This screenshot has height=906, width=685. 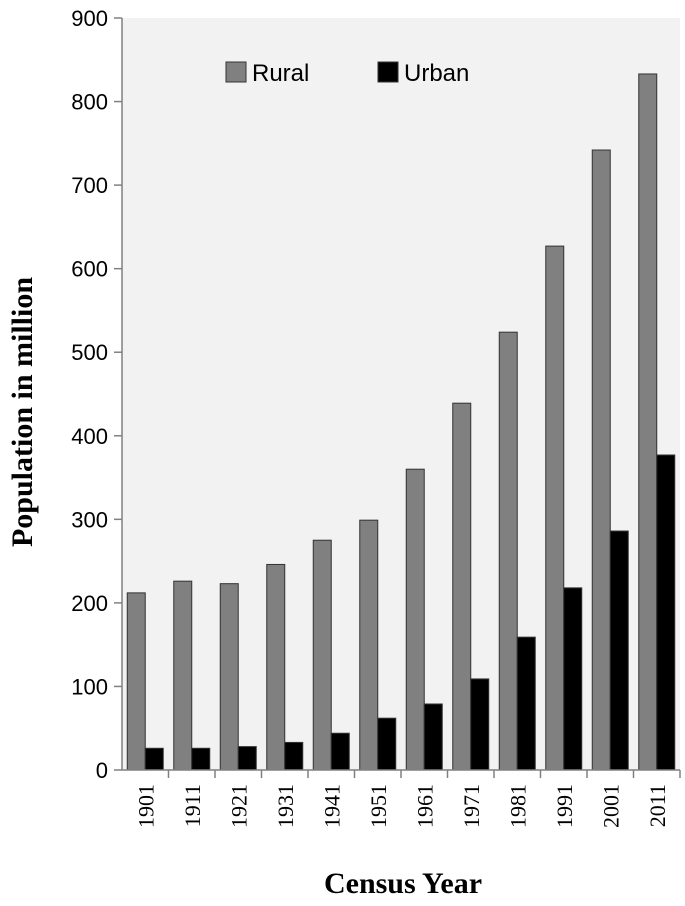 I want to click on bar-rural-1981, so click(x=508, y=551).